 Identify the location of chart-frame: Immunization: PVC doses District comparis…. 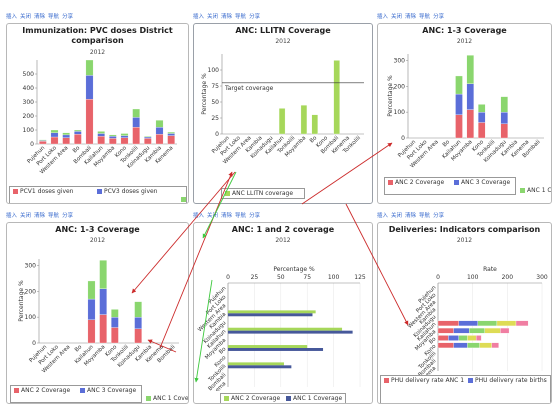
(97, 113).